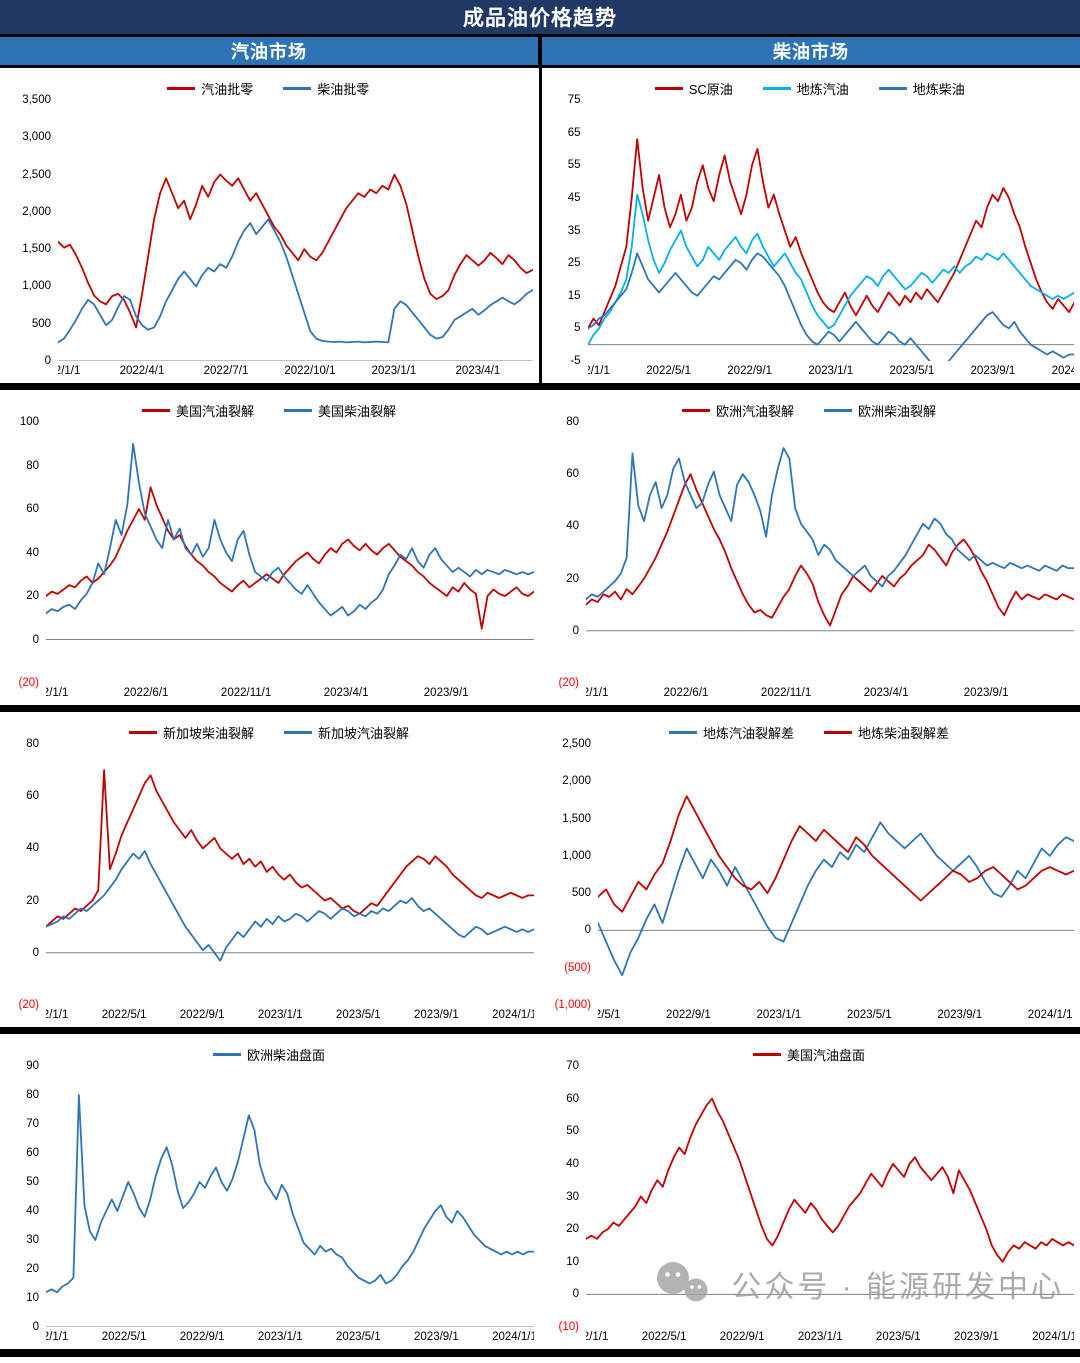 Image resolution: width=1080 pixels, height=1363 pixels. I want to click on chart-legend: 新加坡柴油裂解 新加坡汽油裂解, so click(269, 732).